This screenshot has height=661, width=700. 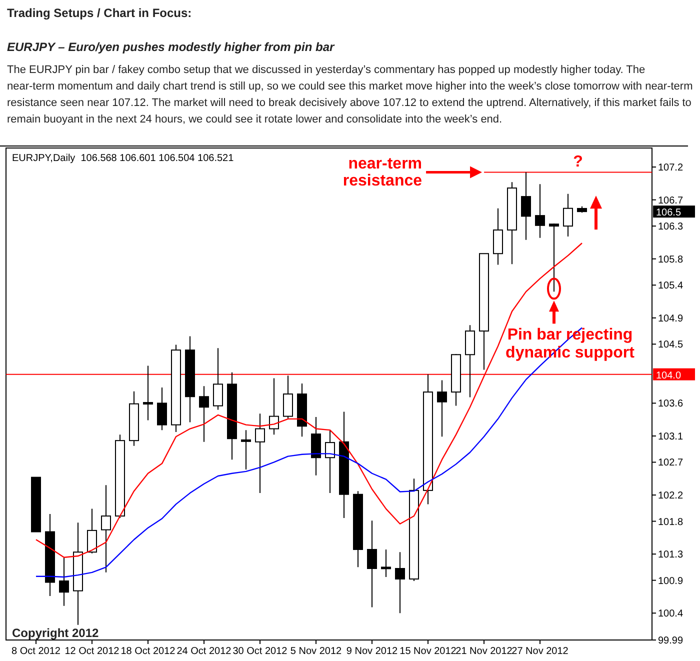 What do you see at coordinates (669, 376) in the screenshot?
I see `ref-line-label: 104.0` at bounding box center [669, 376].